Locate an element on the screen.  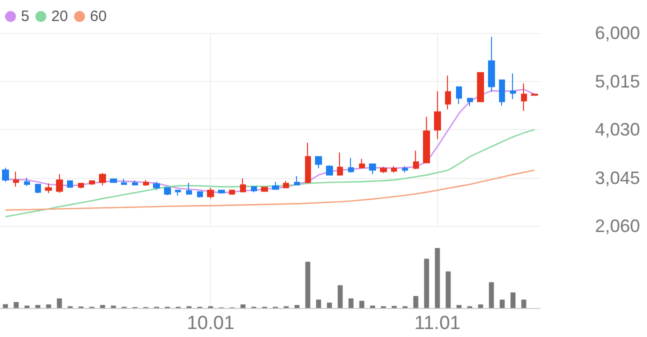
legend-label: 20 is located at coordinates (59, 16).